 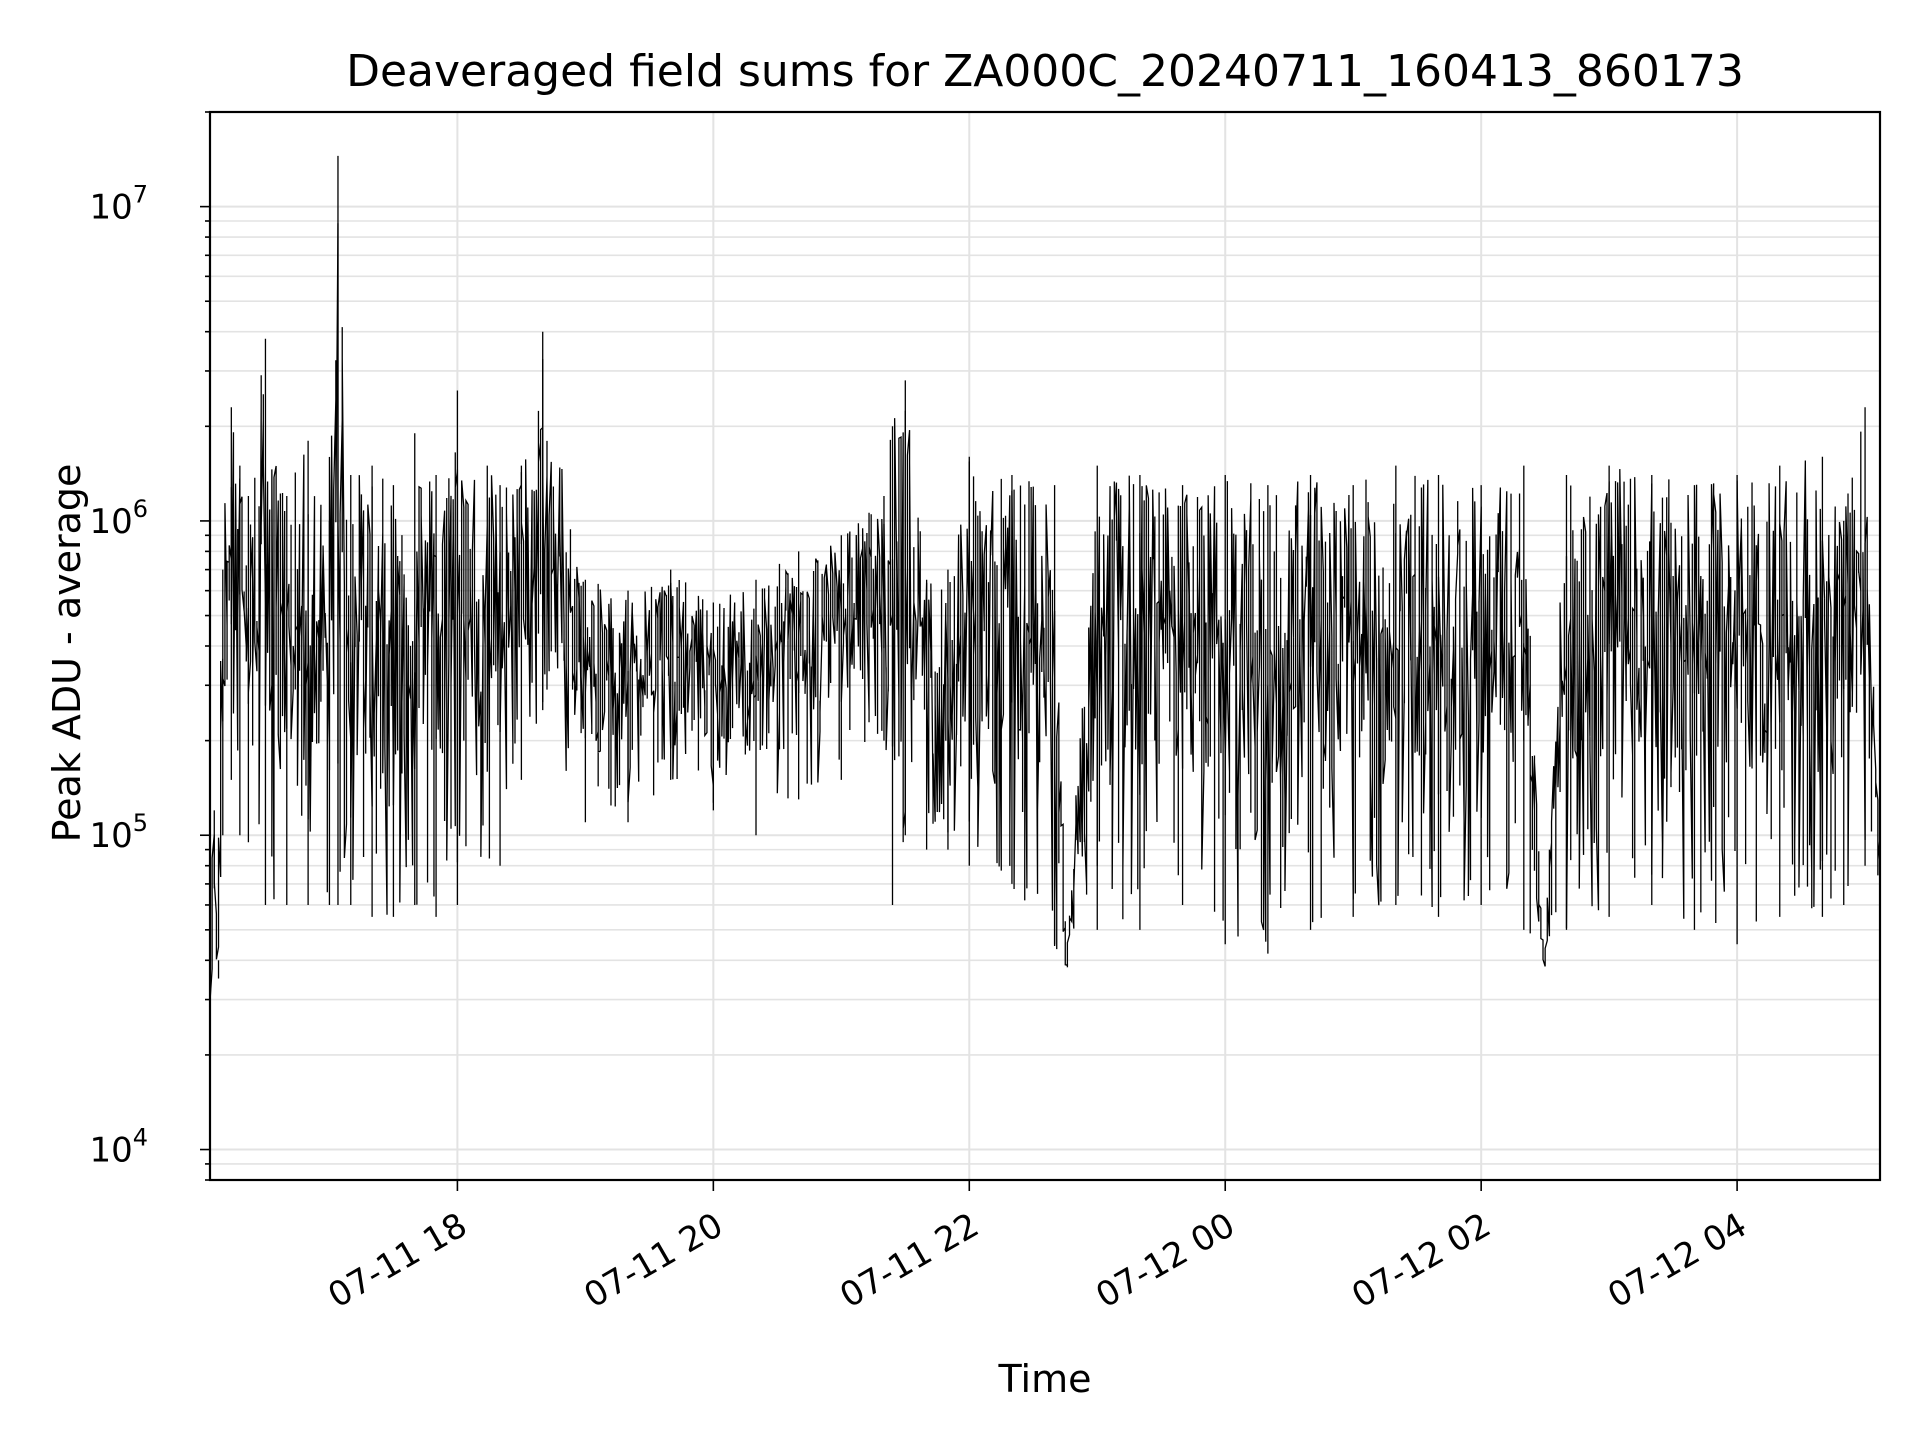 What do you see at coordinates (653, 1260) in the screenshot?
I see `x-tick-label: 07-11 20` at bounding box center [653, 1260].